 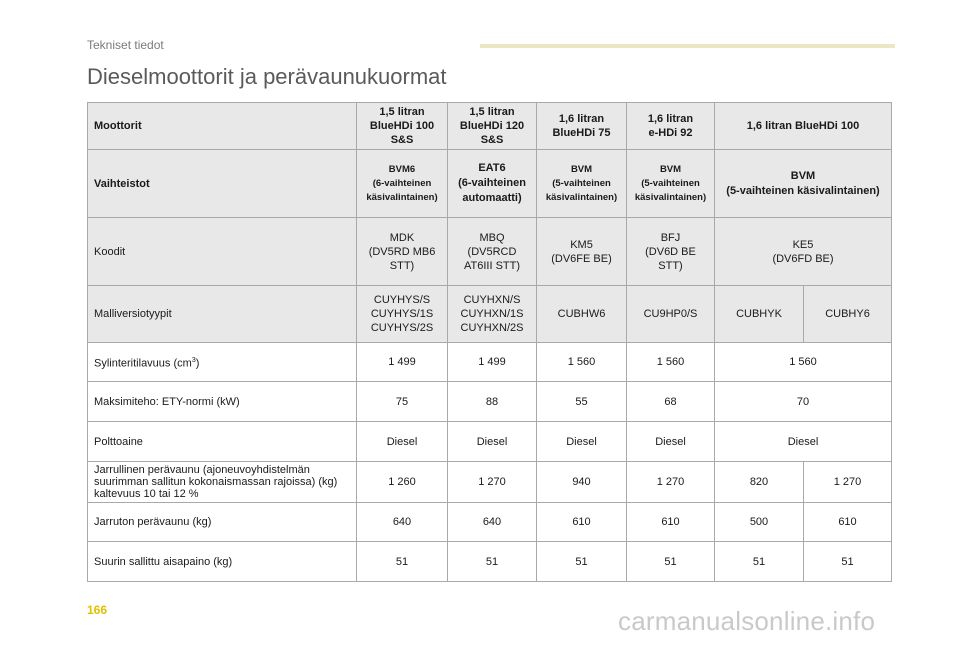 I want to click on power-cell: 75, so click(x=402, y=401).